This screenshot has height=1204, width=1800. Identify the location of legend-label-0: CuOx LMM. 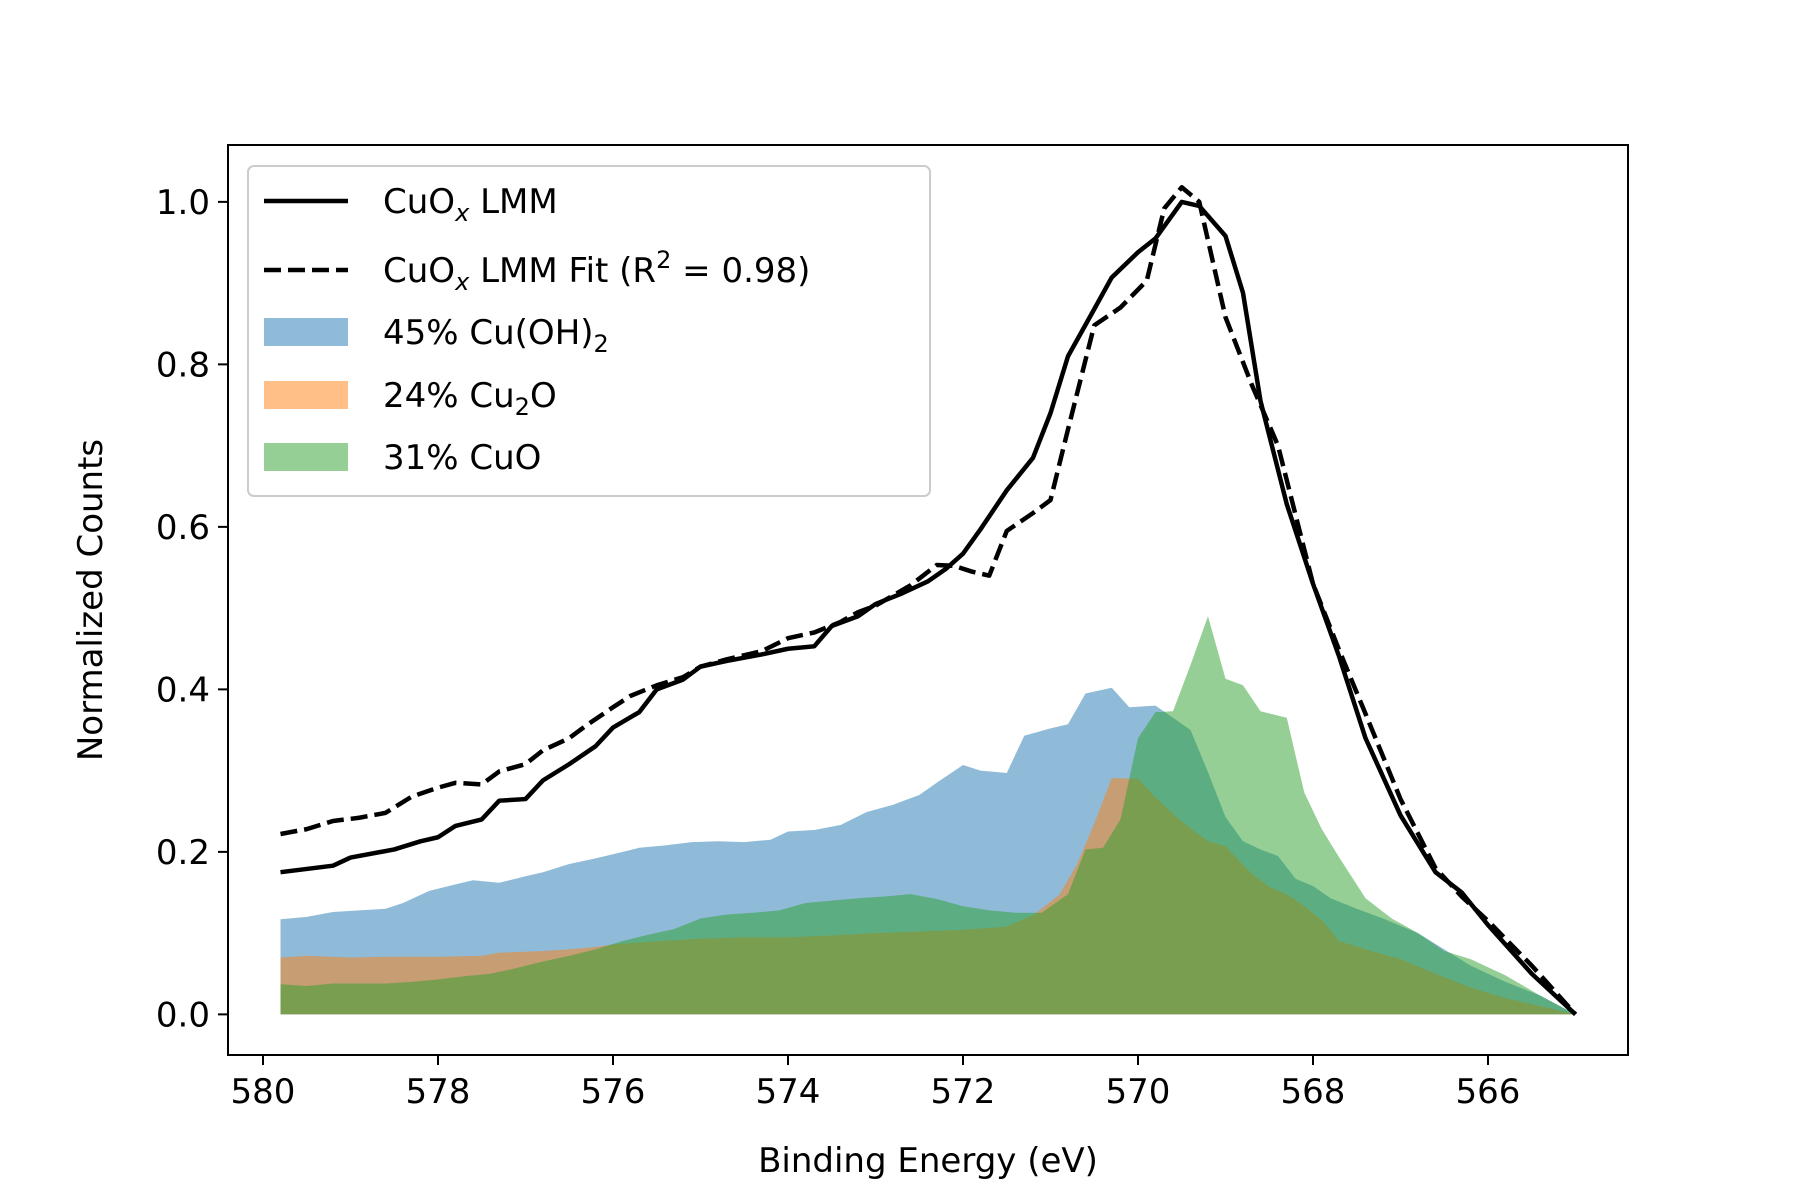
(470, 204).